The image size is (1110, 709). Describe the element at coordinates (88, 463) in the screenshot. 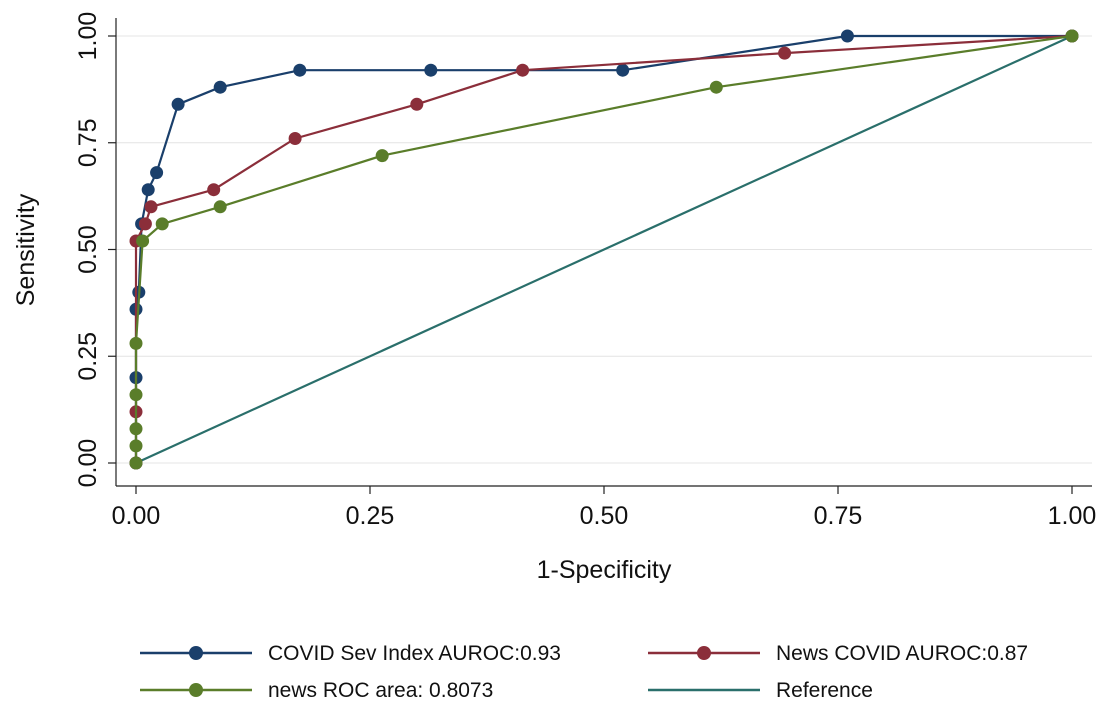

I see `y-tick-label: 0.00` at that location.